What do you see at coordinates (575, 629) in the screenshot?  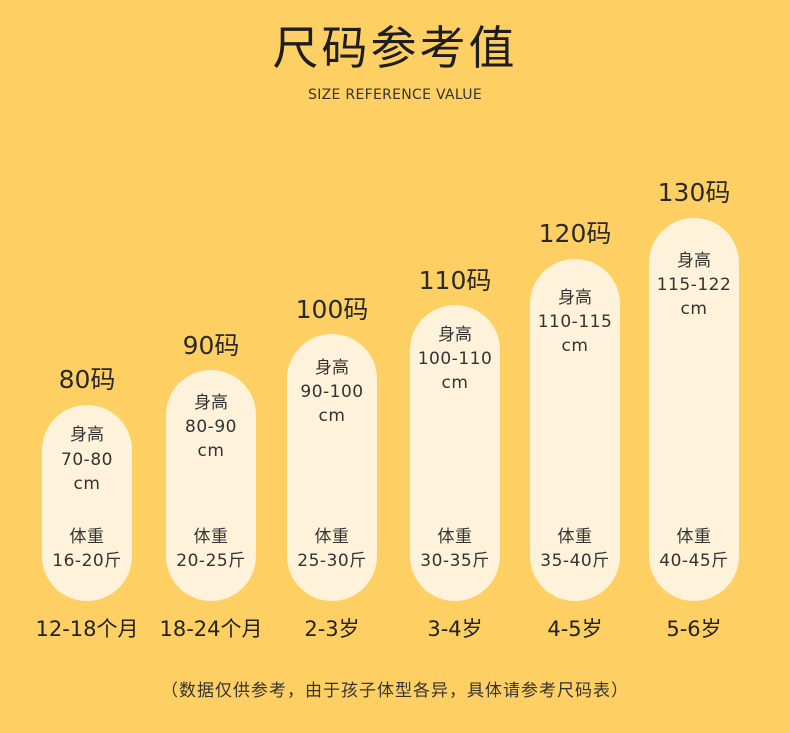 I see `age-label: 4-5岁` at bounding box center [575, 629].